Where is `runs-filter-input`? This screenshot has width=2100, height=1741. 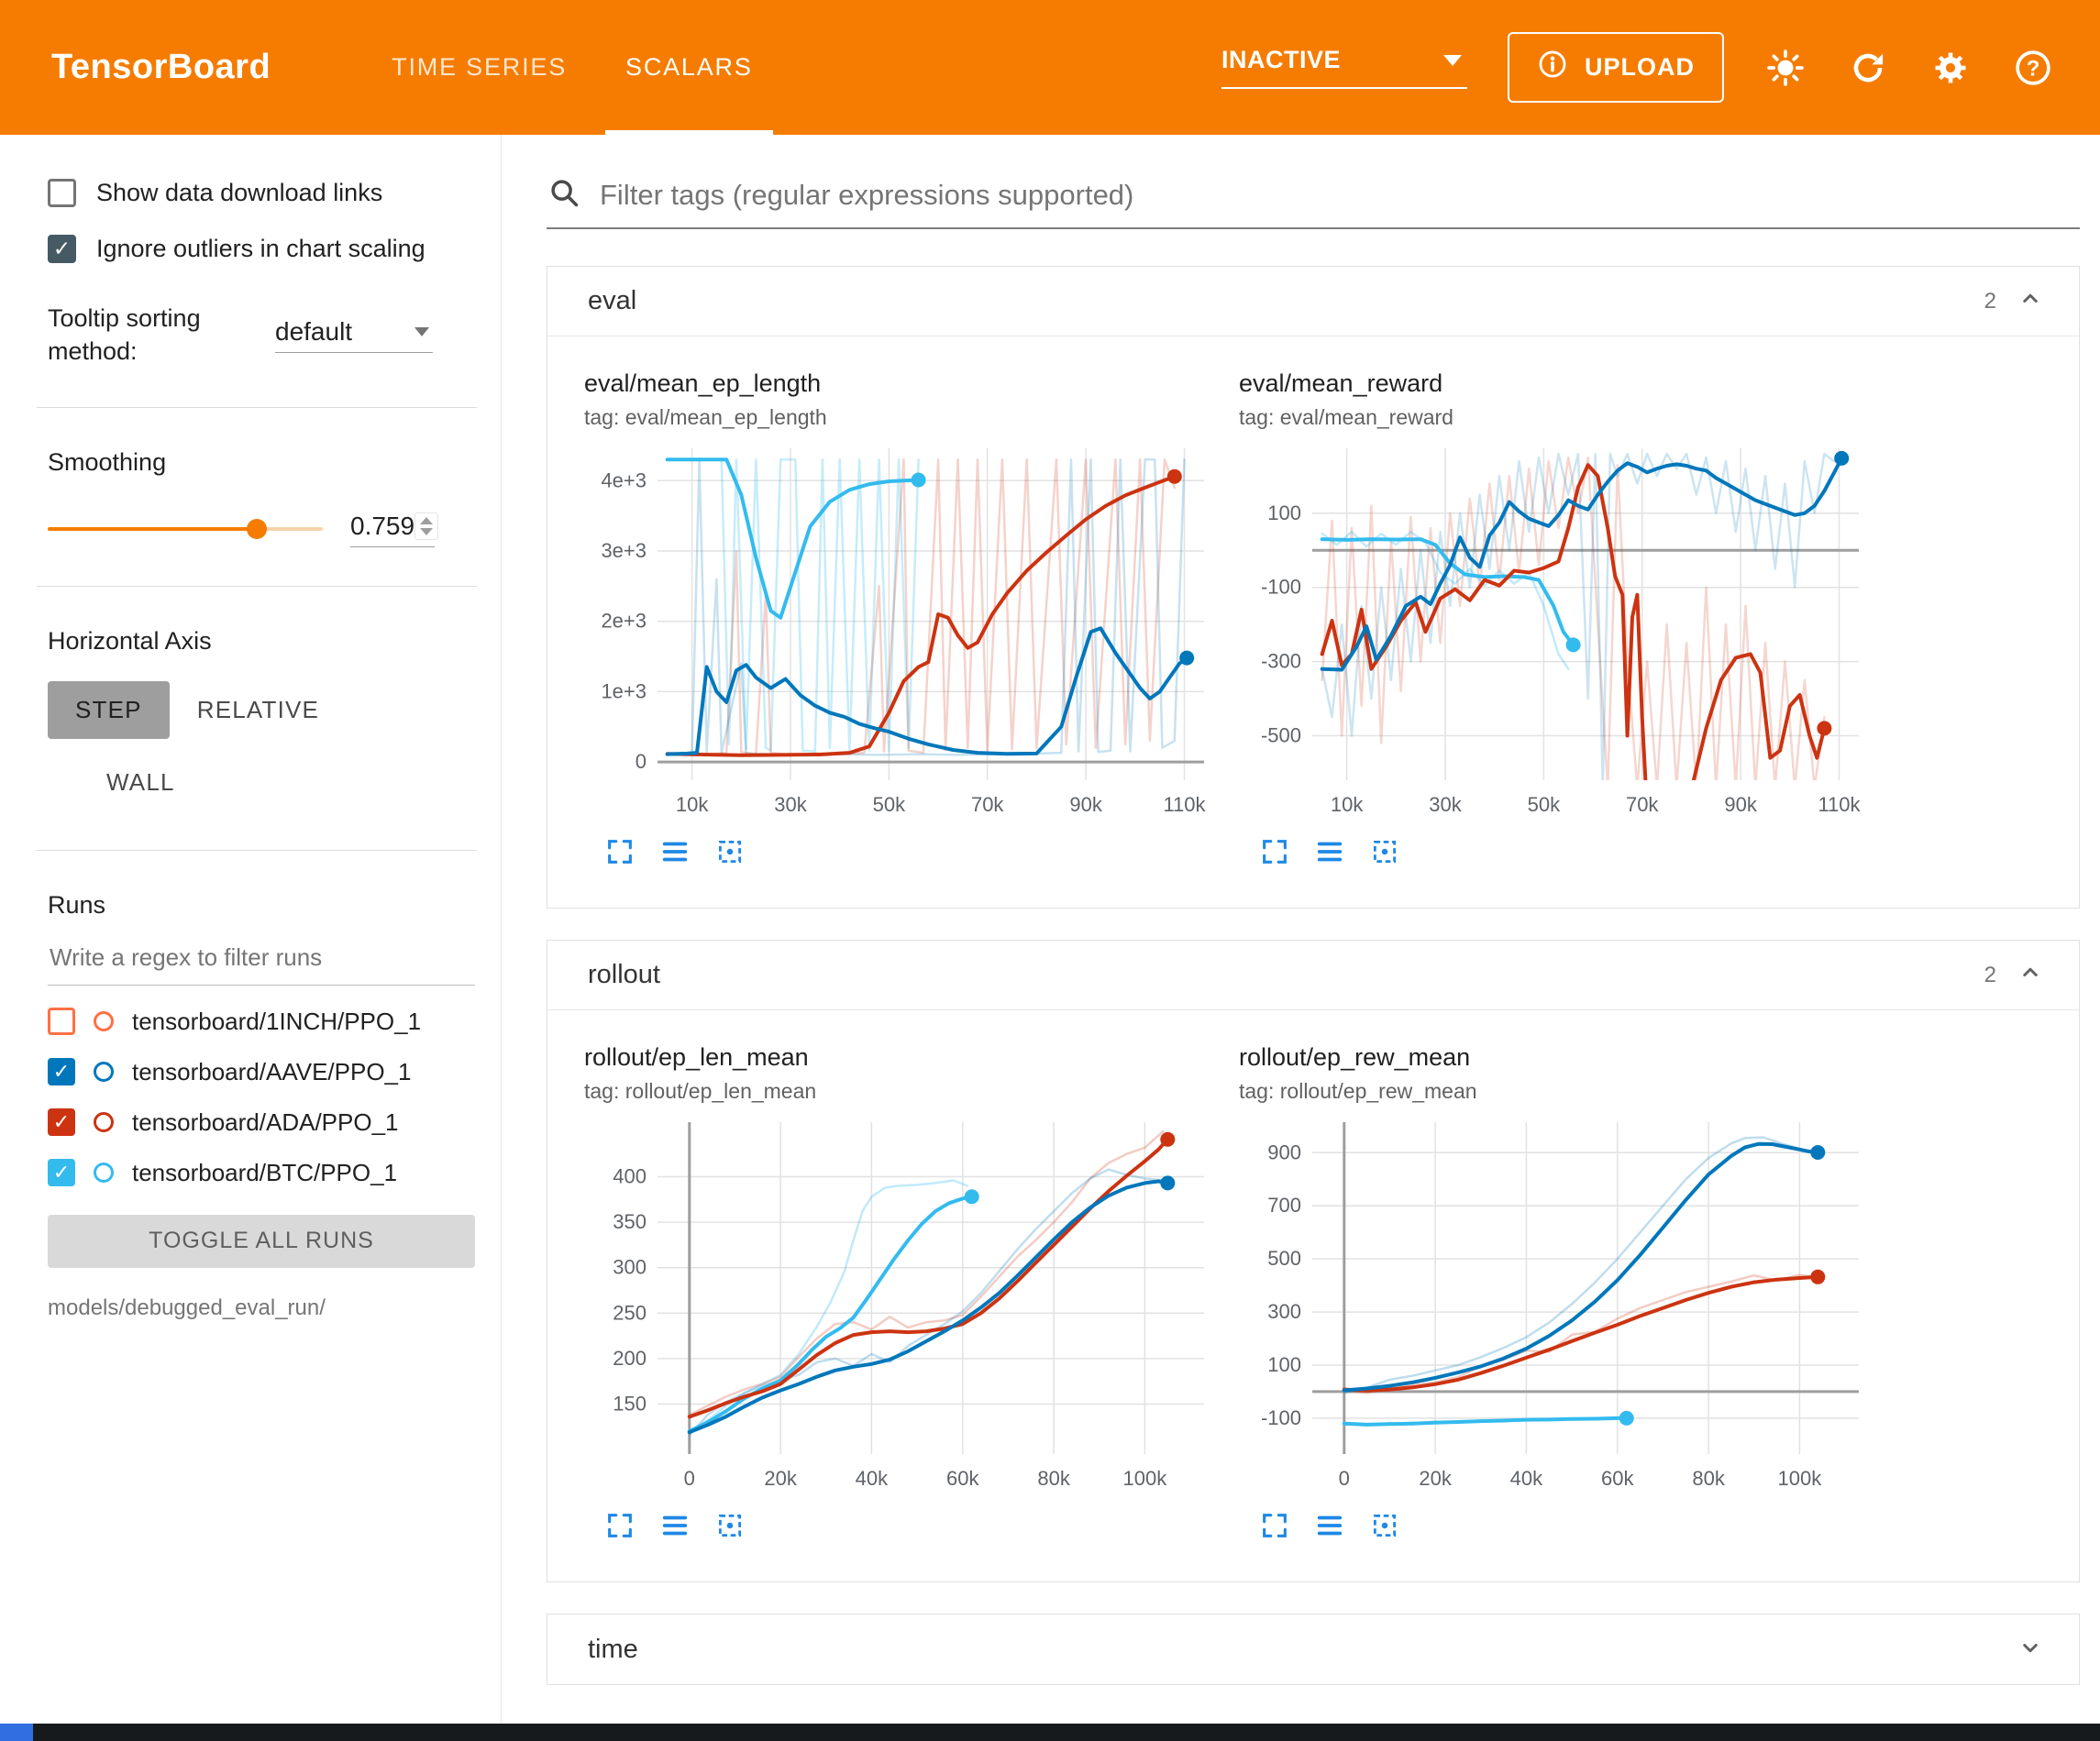 runs-filter-input is located at coordinates (261, 964).